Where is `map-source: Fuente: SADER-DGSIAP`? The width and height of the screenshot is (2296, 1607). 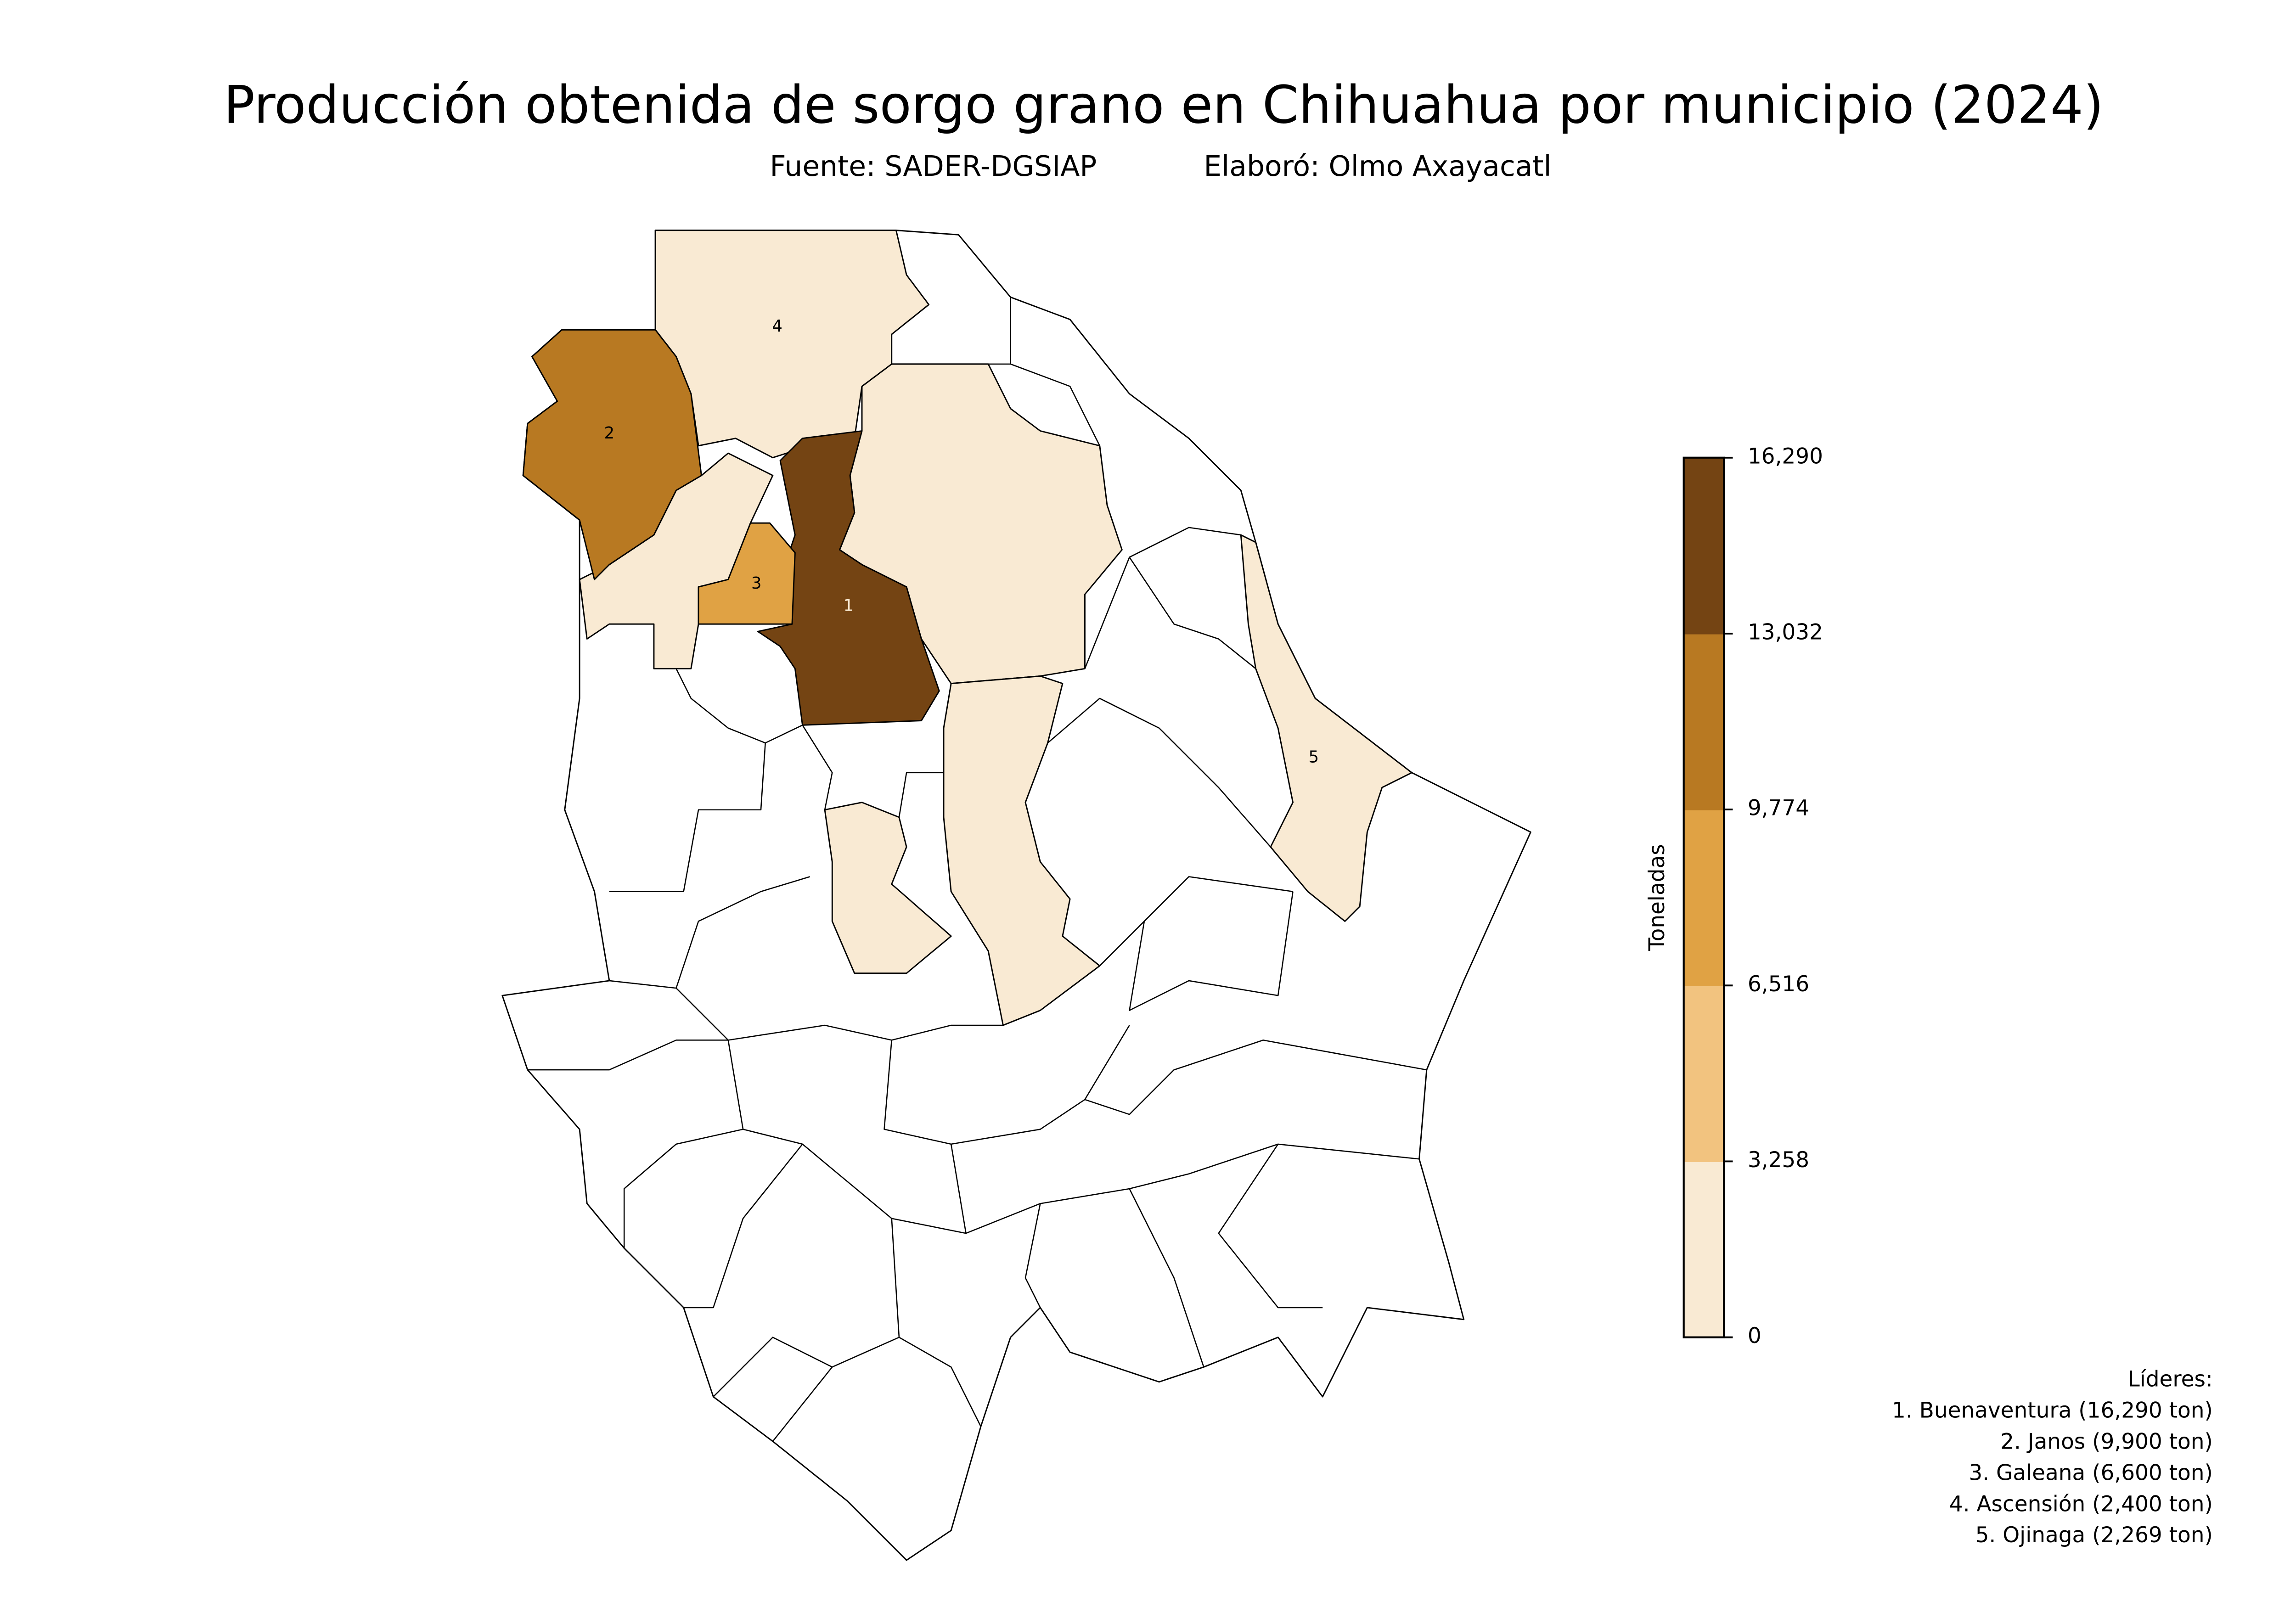
map-source: Fuente: SADER-DGSIAP is located at coordinates (933, 166).